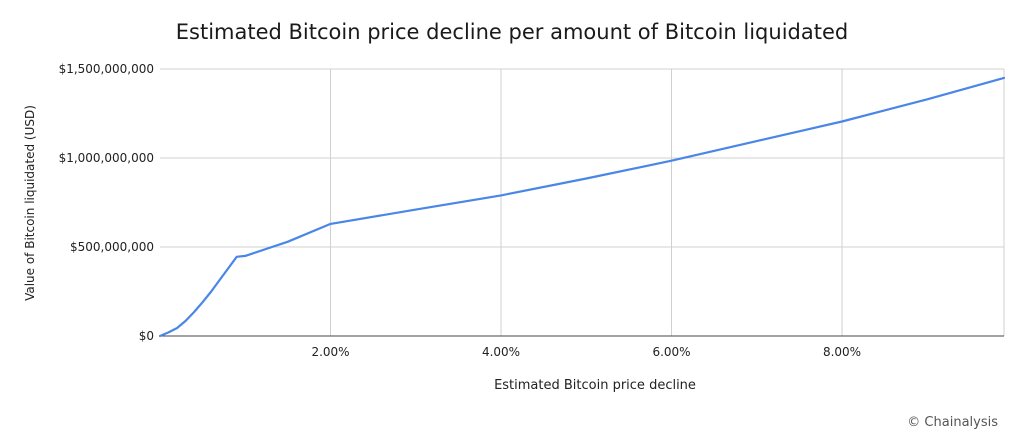 The image size is (1024, 446). What do you see at coordinates (112, 247) in the screenshot?
I see `y-tick-label: $500,000,000` at bounding box center [112, 247].